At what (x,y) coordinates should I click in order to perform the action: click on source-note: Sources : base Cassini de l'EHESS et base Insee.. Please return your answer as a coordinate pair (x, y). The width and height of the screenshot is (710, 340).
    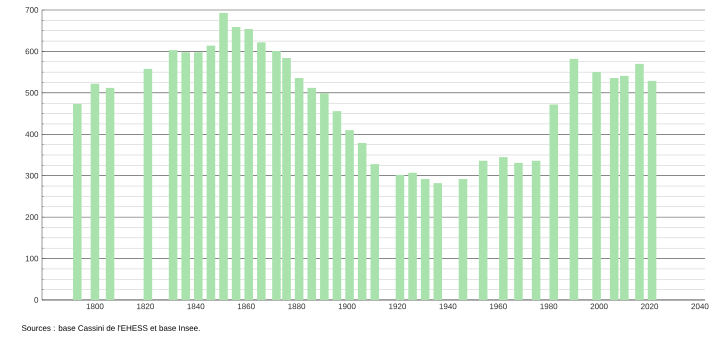
    Looking at the image, I should click on (111, 328).